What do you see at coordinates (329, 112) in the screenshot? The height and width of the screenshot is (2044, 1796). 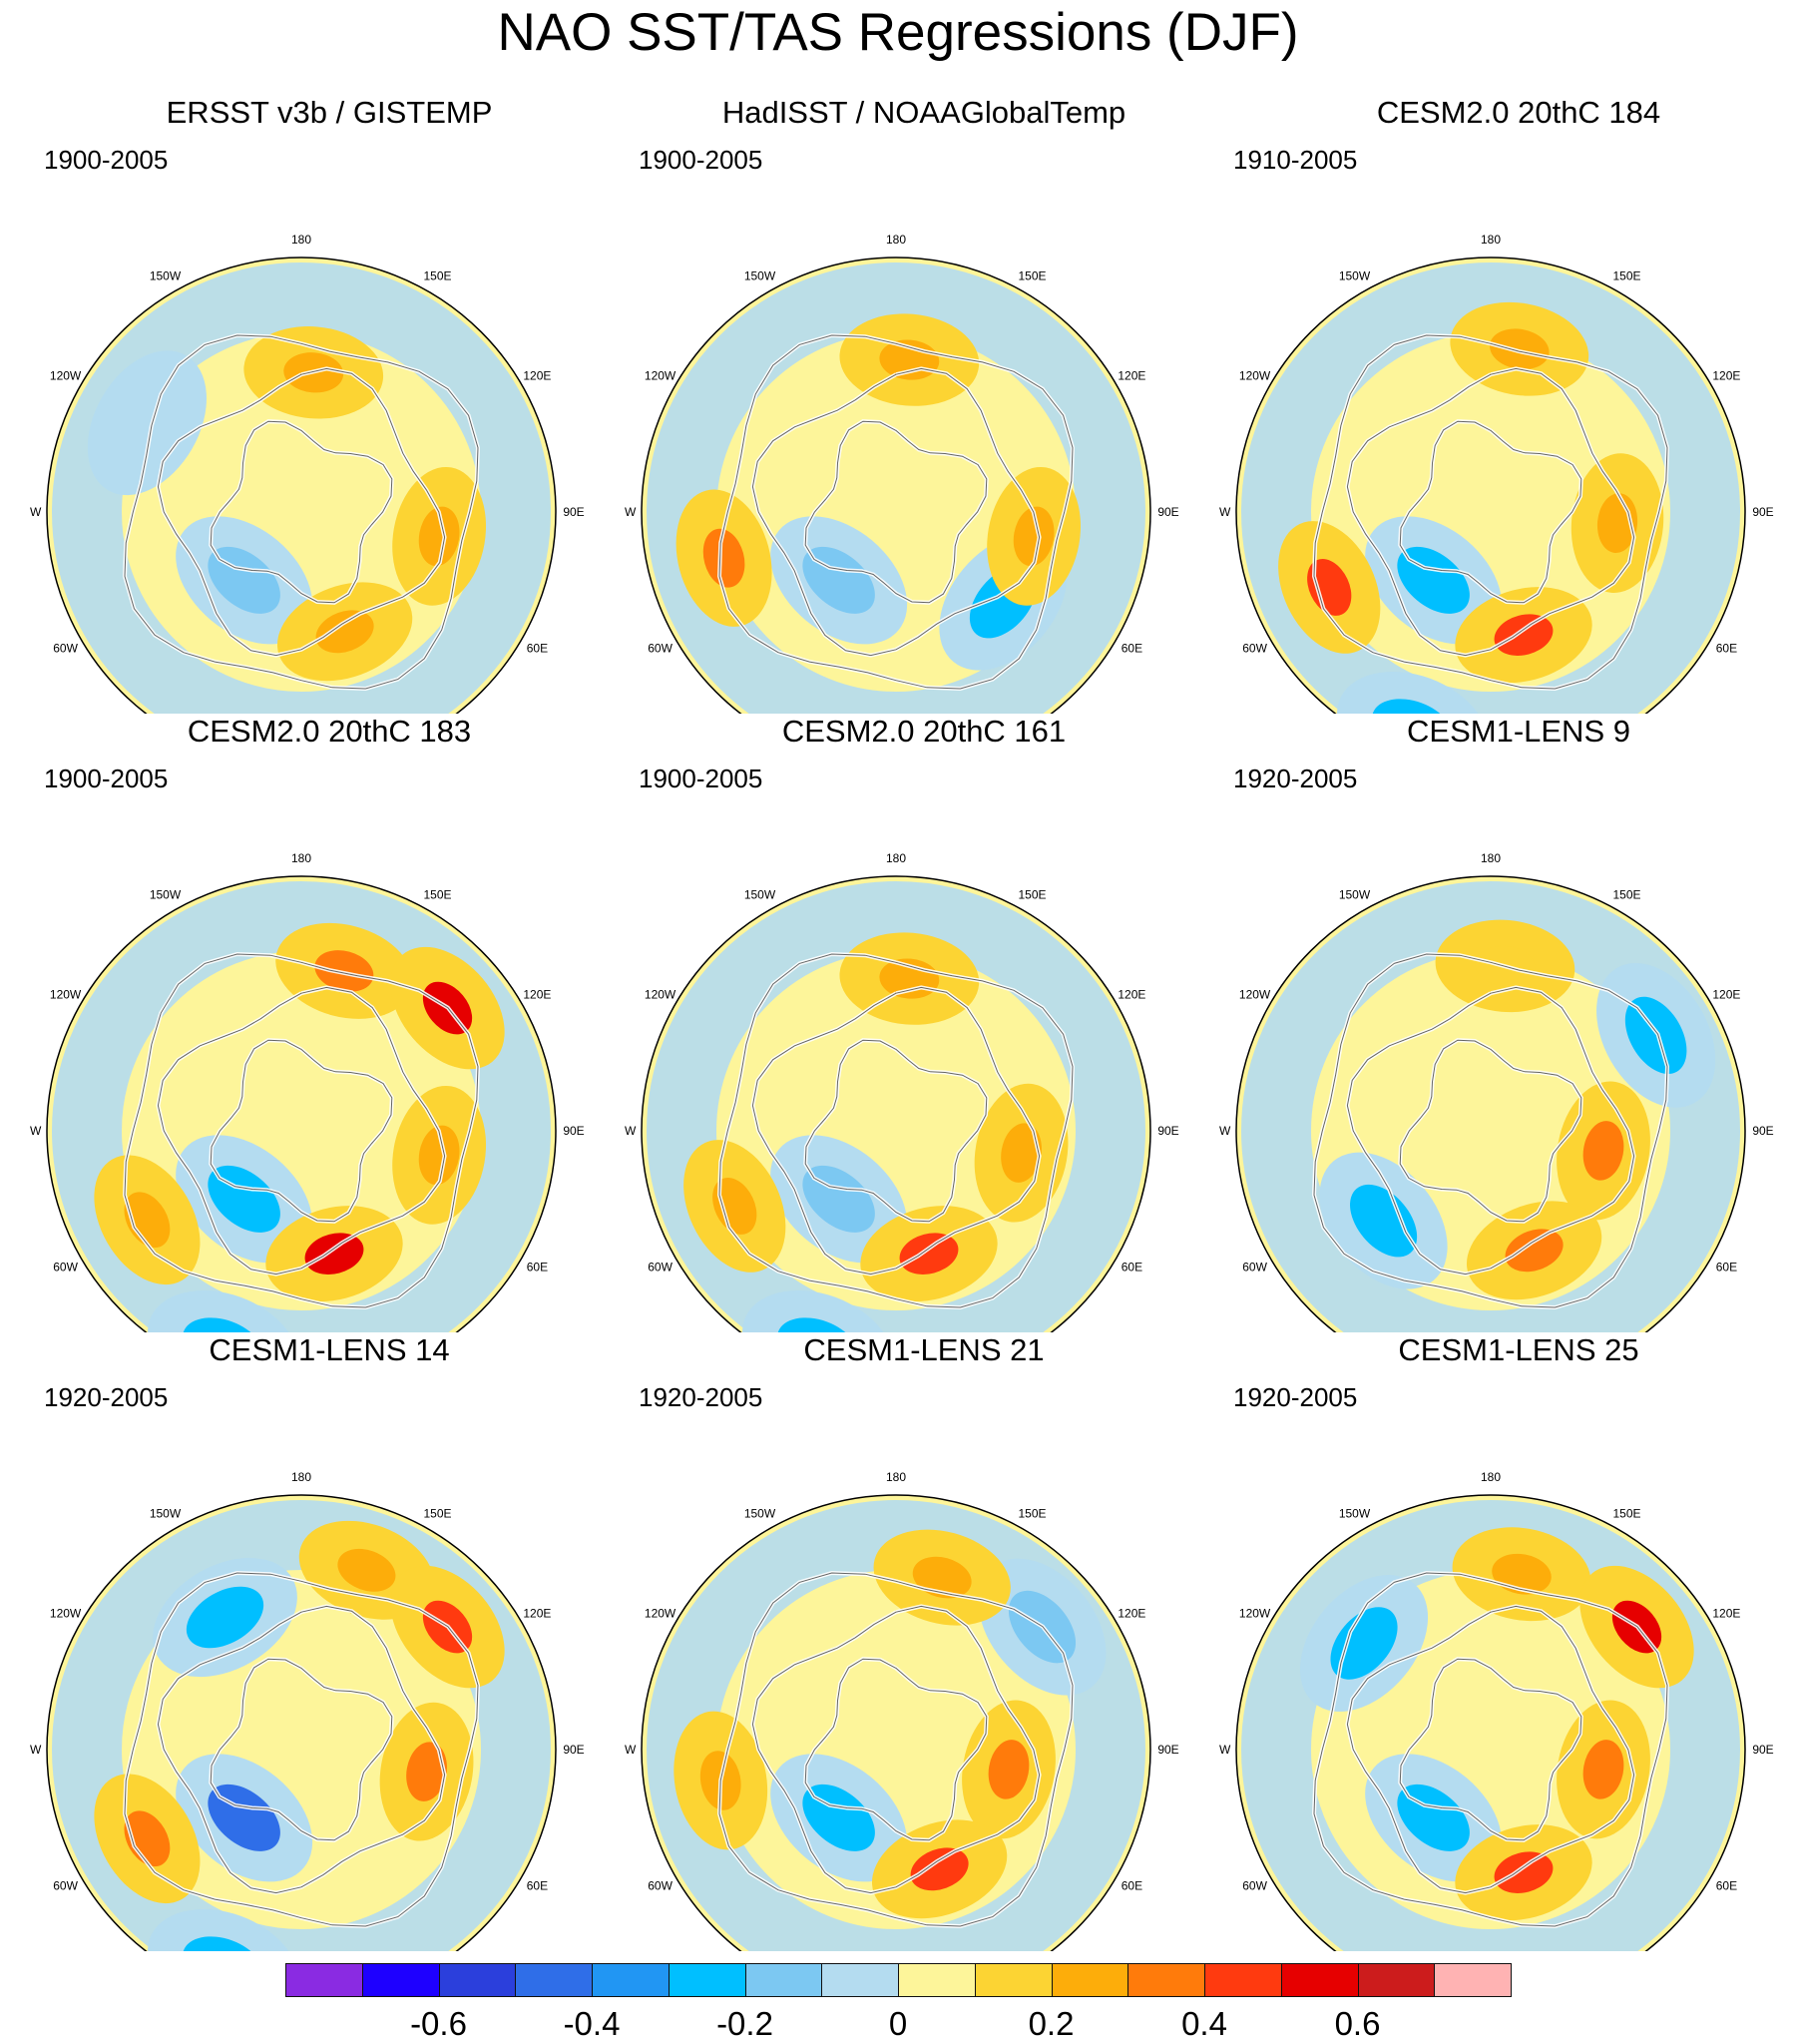 I see `panel-title: ERSST v3b / GISTEMP` at bounding box center [329, 112].